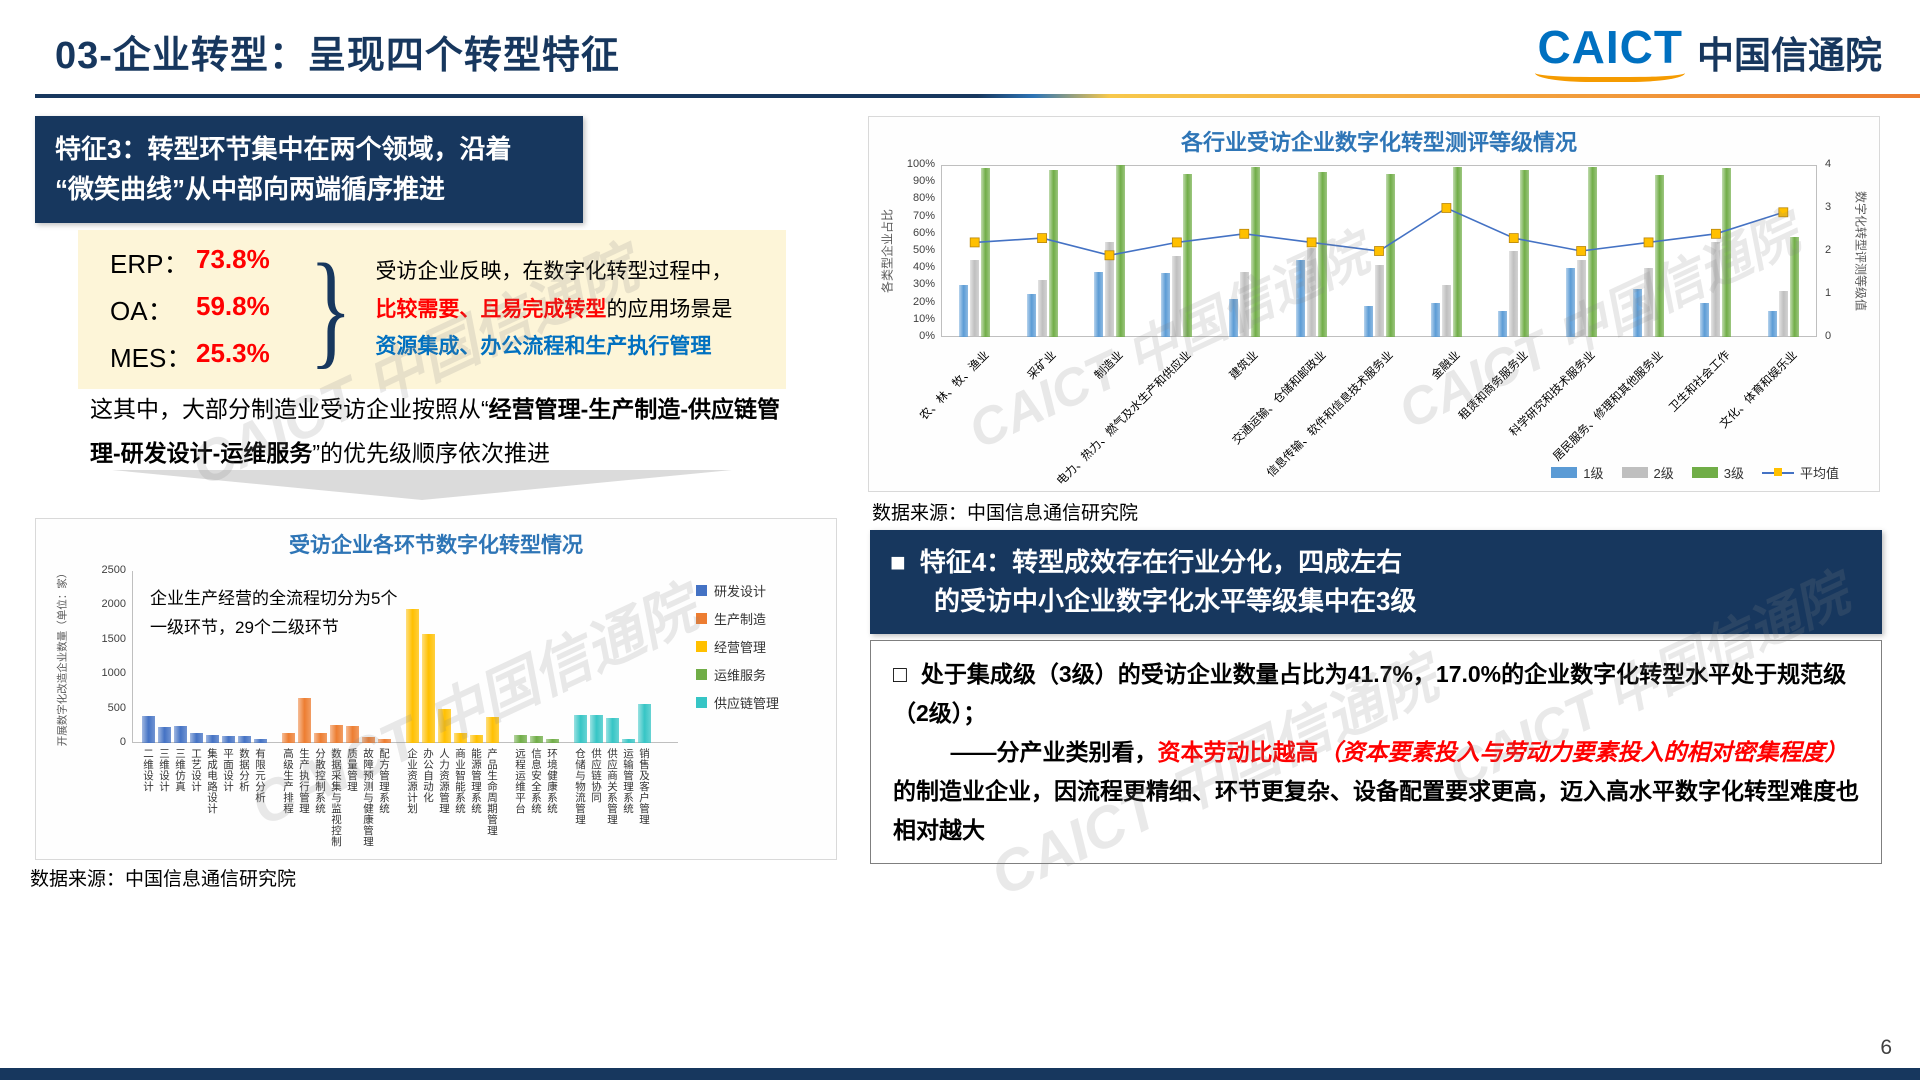 The height and width of the screenshot is (1080, 1920). Describe the element at coordinates (435, 431) in the screenshot. I see `para-bold: 经营管理-生产制造-供应链管理-研发设计-运维服务` at that location.